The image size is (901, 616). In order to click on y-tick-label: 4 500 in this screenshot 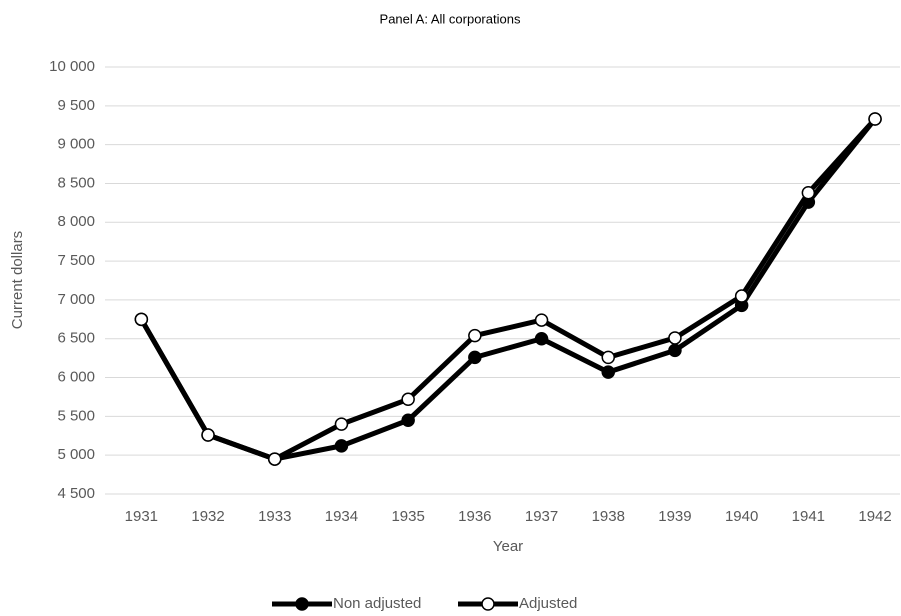, I will do `click(76, 493)`.